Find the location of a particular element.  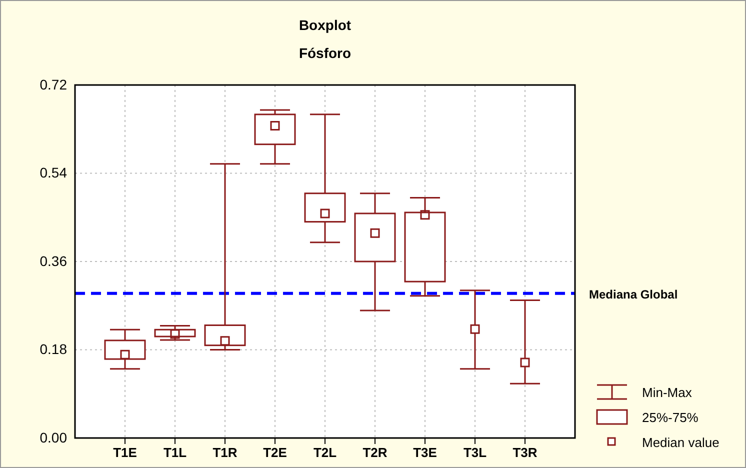

text: Median value is located at coordinates (681, 442).